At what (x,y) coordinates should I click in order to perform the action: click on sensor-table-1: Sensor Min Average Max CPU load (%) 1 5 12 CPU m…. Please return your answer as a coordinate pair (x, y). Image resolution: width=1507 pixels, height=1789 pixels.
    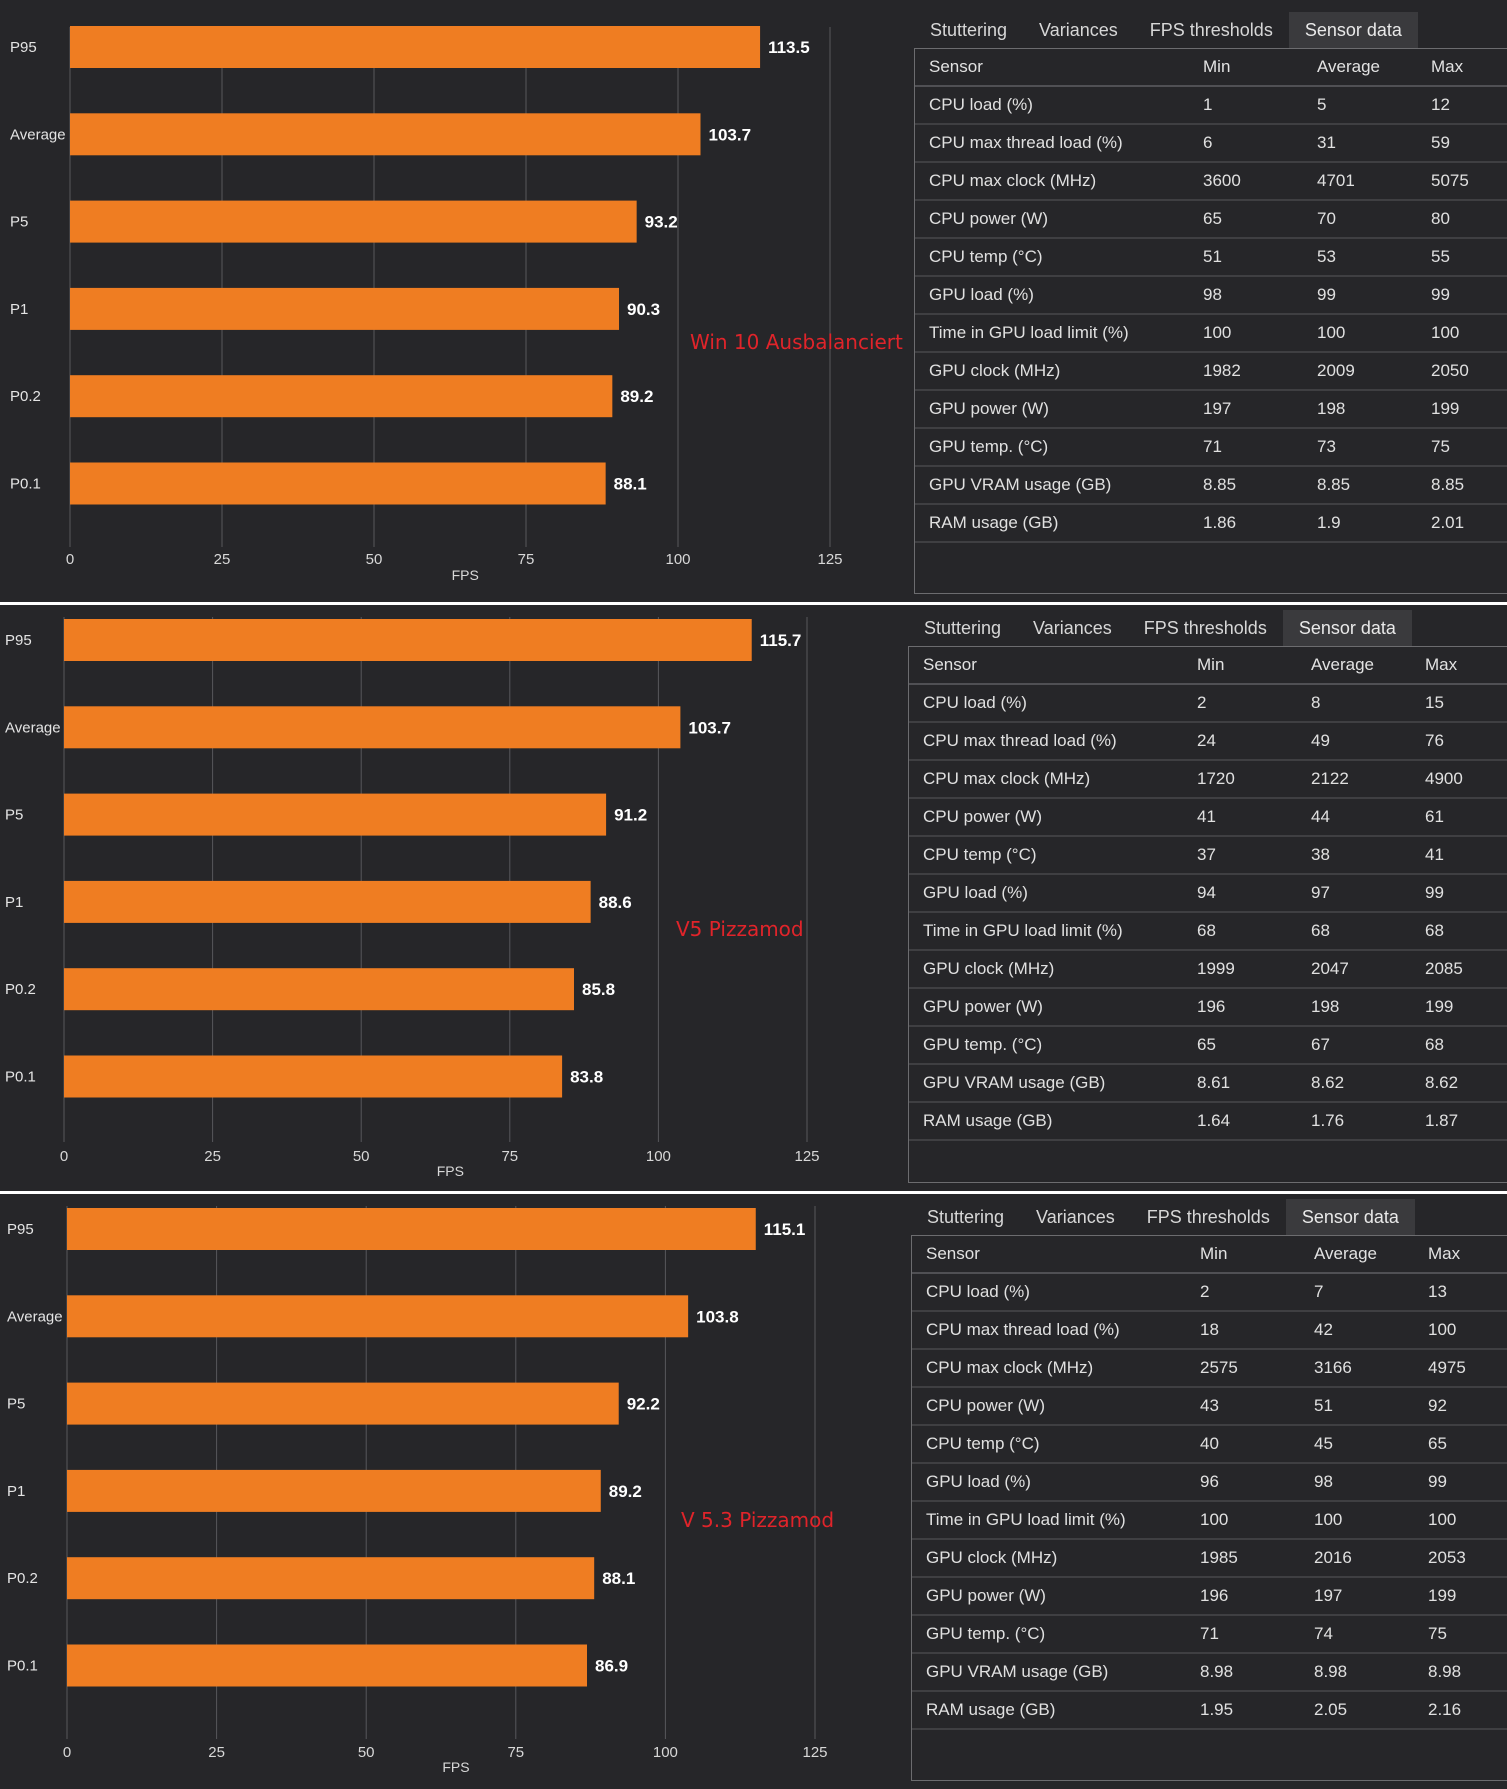
    Looking at the image, I should click on (1211, 296).